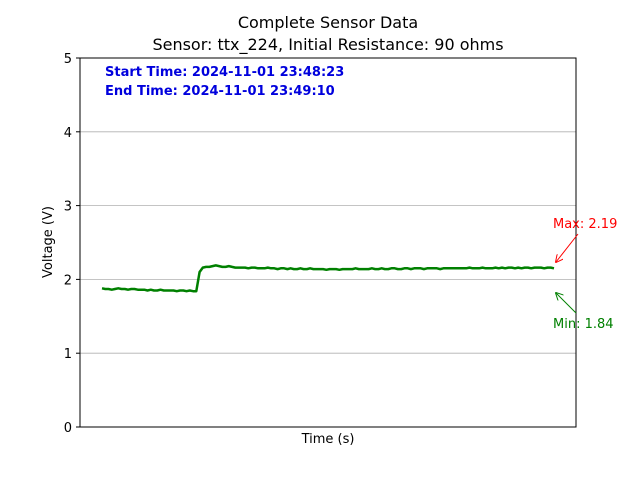 The image size is (640, 480). What do you see at coordinates (566, 303) in the screenshot?
I see `min-annotation-arrow` at bounding box center [566, 303].